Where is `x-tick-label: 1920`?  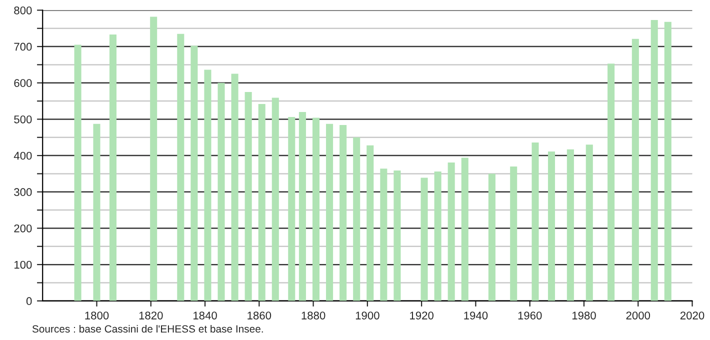 x-tick-label: 1920 is located at coordinates (422, 316).